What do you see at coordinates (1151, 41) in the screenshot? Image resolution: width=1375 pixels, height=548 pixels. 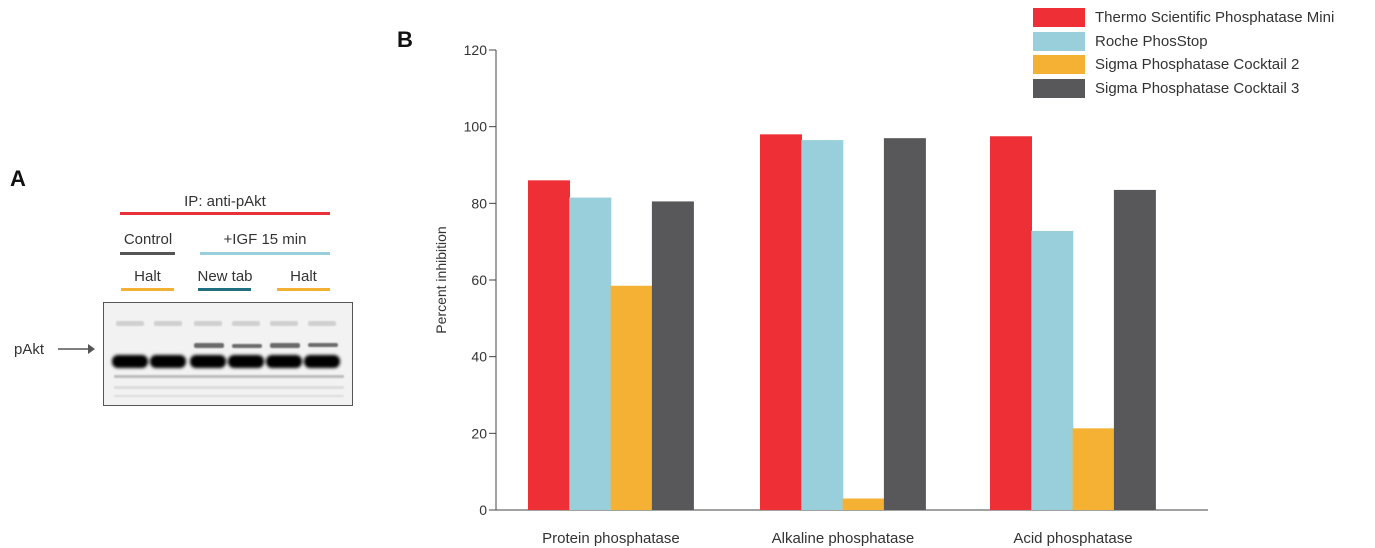 I see `legend-label: Roche PhosStop` at bounding box center [1151, 41].